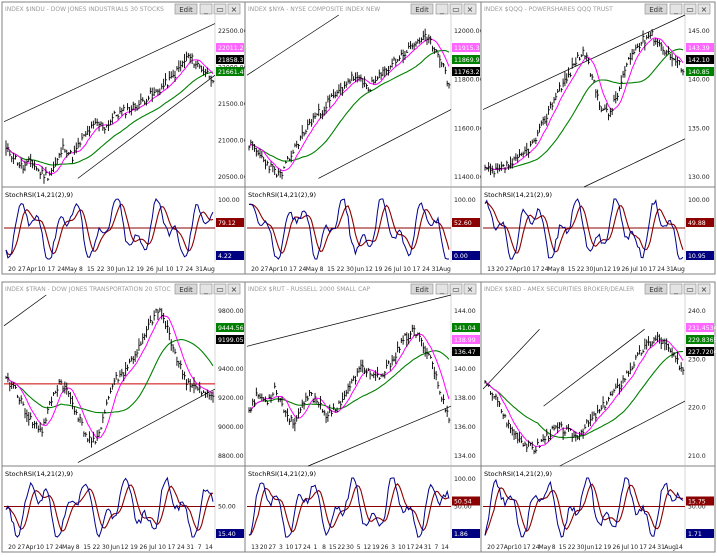 Image resolution: width=717 pixels, height=557 pixels. I want to click on price-axis-tick-label: 11600.00, so click(469, 128).